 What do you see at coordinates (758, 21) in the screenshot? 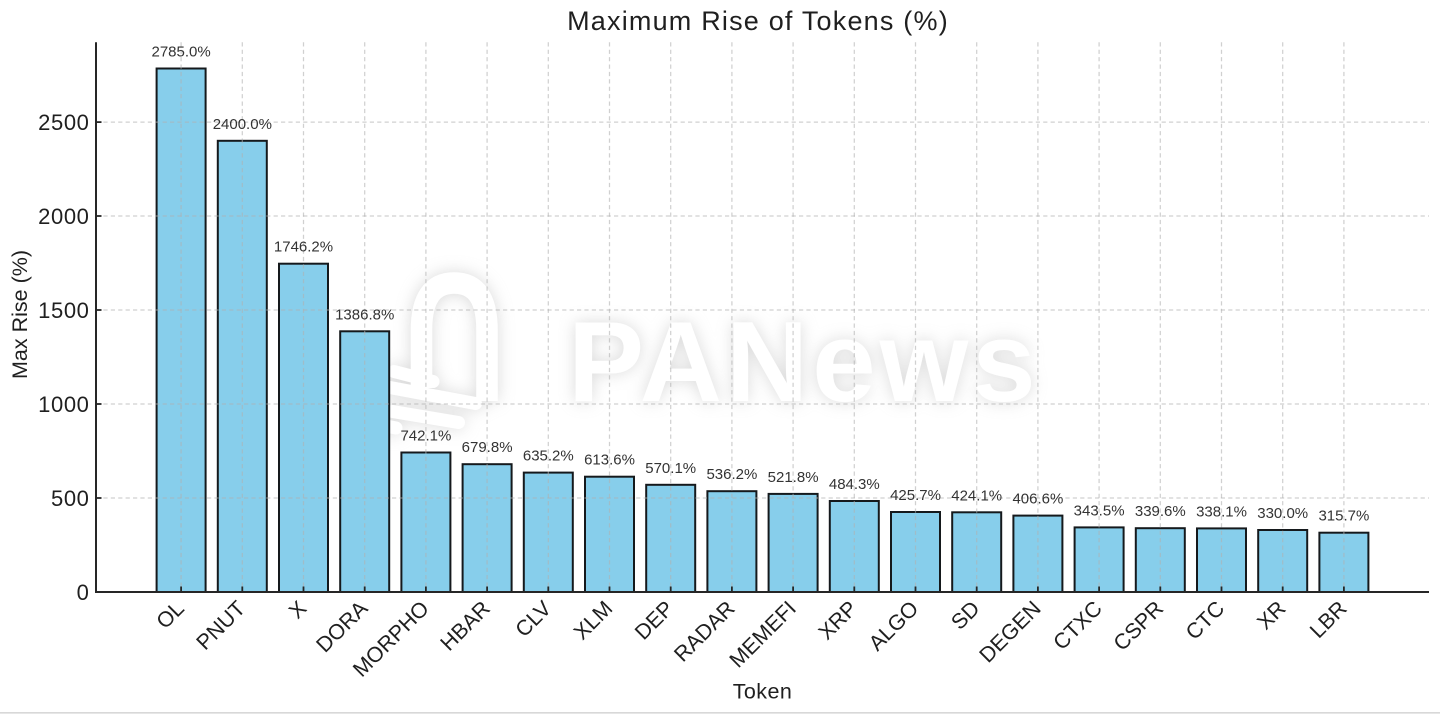
I see `svg-text: Maximum Rise of Tokens (%)` at bounding box center [758, 21].